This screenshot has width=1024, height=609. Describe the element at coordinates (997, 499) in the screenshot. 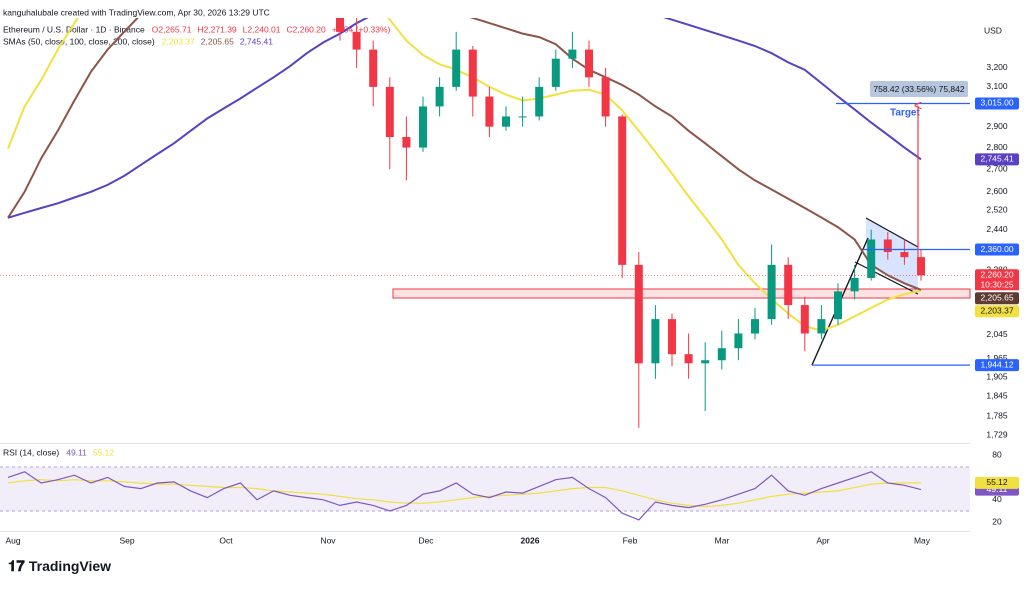

I see `rsi-tick-label: 40` at that location.